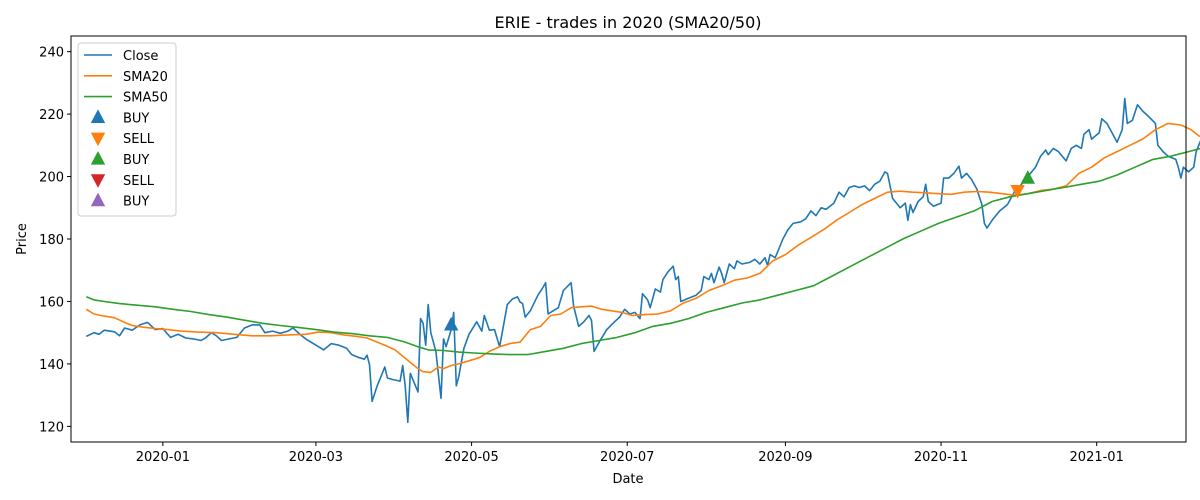 The height and width of the screenshot is (500, 1200). Describe the element at coordinates (51, 240) in the screenshot. I see `y-tick-label: 180` at that location.